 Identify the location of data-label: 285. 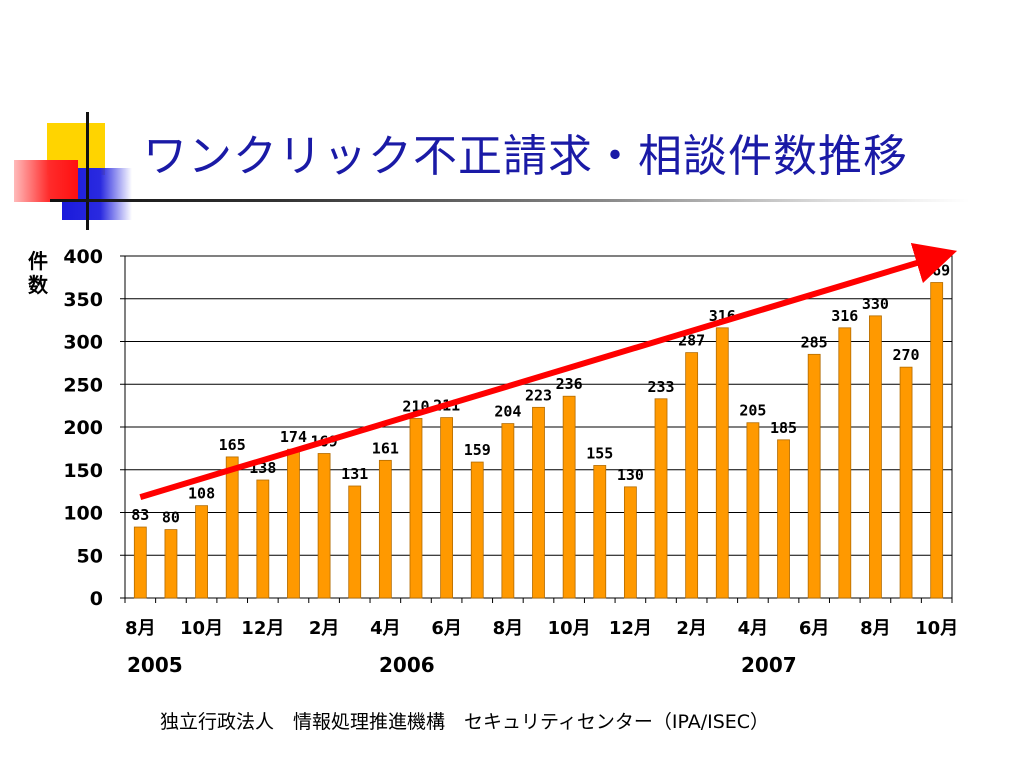
(814, 342).